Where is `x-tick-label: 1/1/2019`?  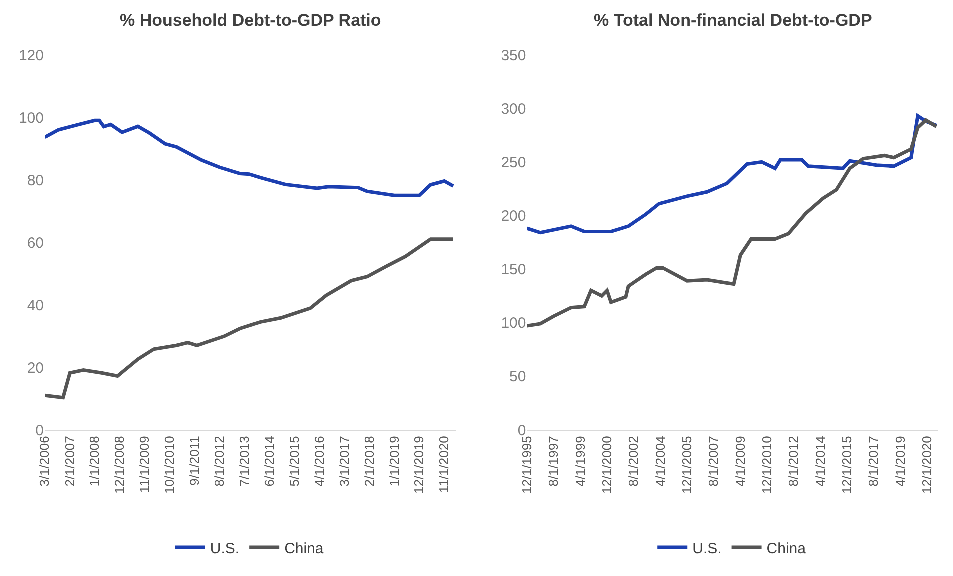 x-tick-label: 1/1/2019 is located at coordinates (394, 461).